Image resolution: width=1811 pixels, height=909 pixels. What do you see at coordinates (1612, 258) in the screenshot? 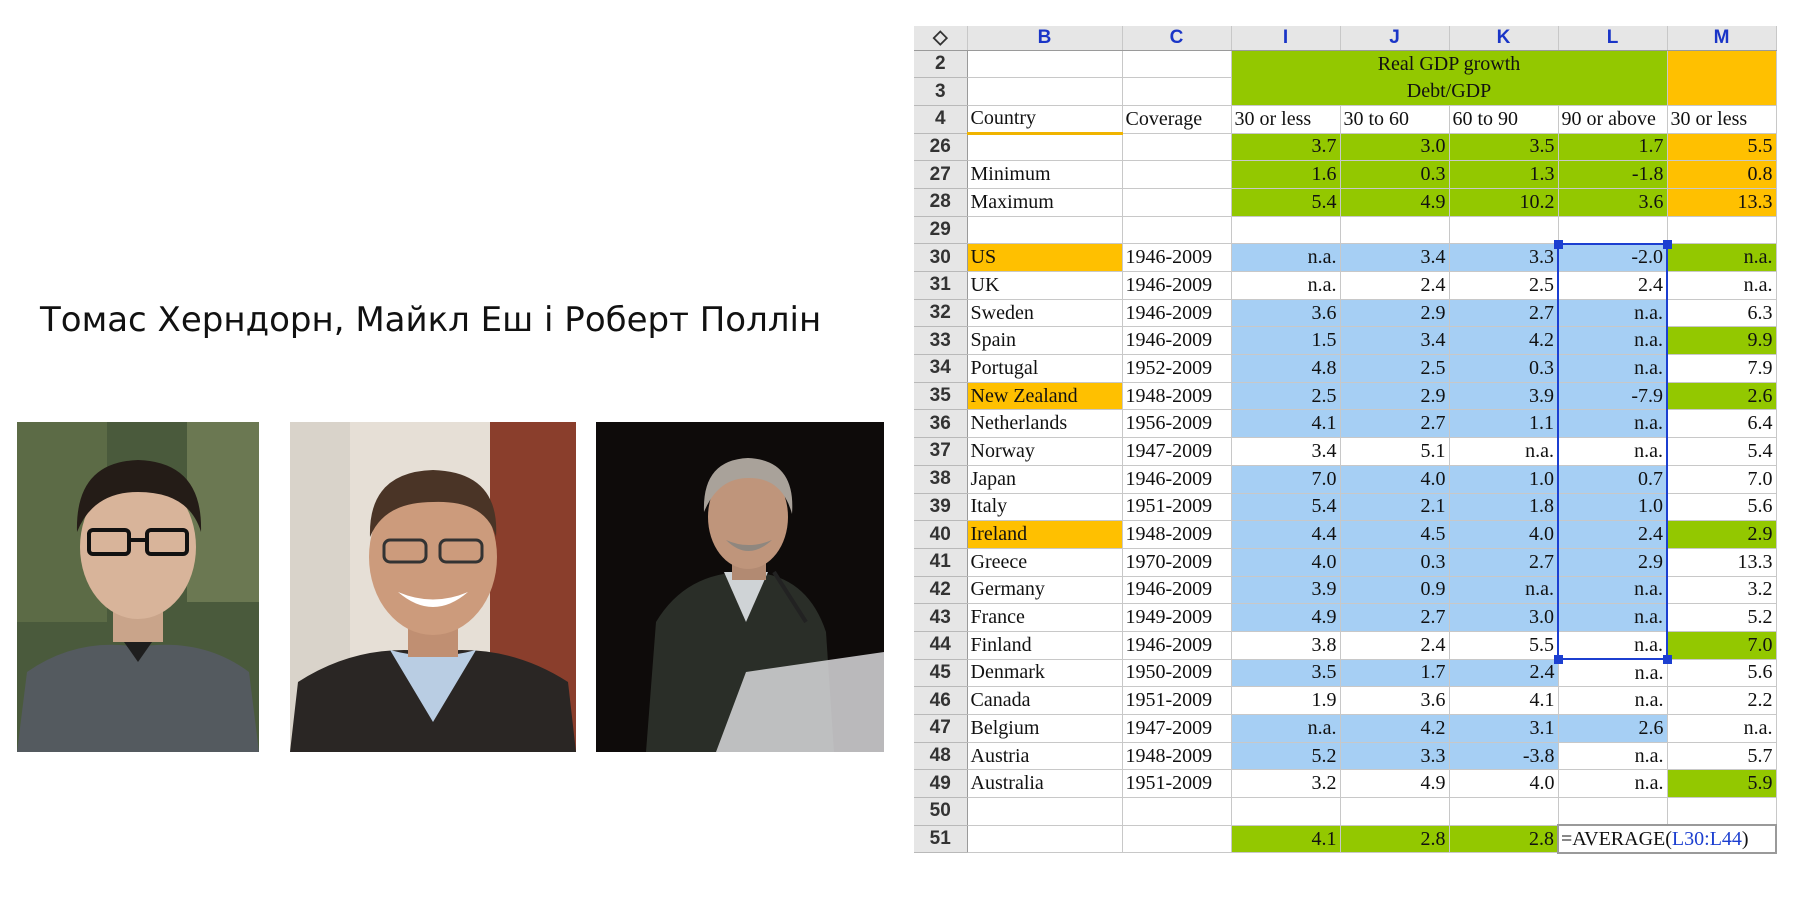
I see `cell: -2.0` at bounding box center [1612, 258].